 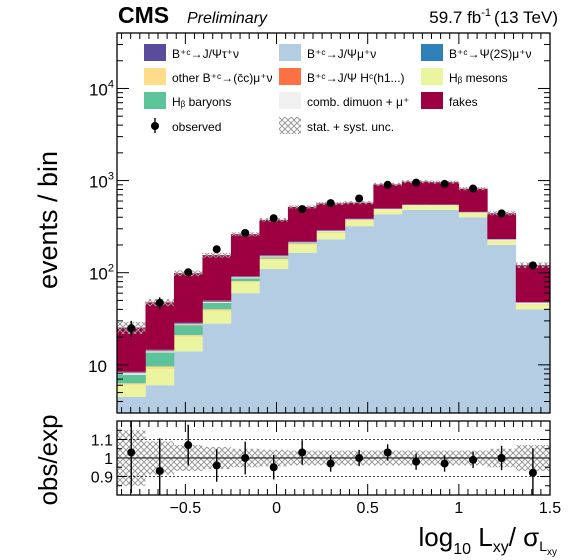 What do you see at coordinates (101, 88) in the screenshot?
I see `y-tick-label: 10⁴` at bounding box center [101, 88].